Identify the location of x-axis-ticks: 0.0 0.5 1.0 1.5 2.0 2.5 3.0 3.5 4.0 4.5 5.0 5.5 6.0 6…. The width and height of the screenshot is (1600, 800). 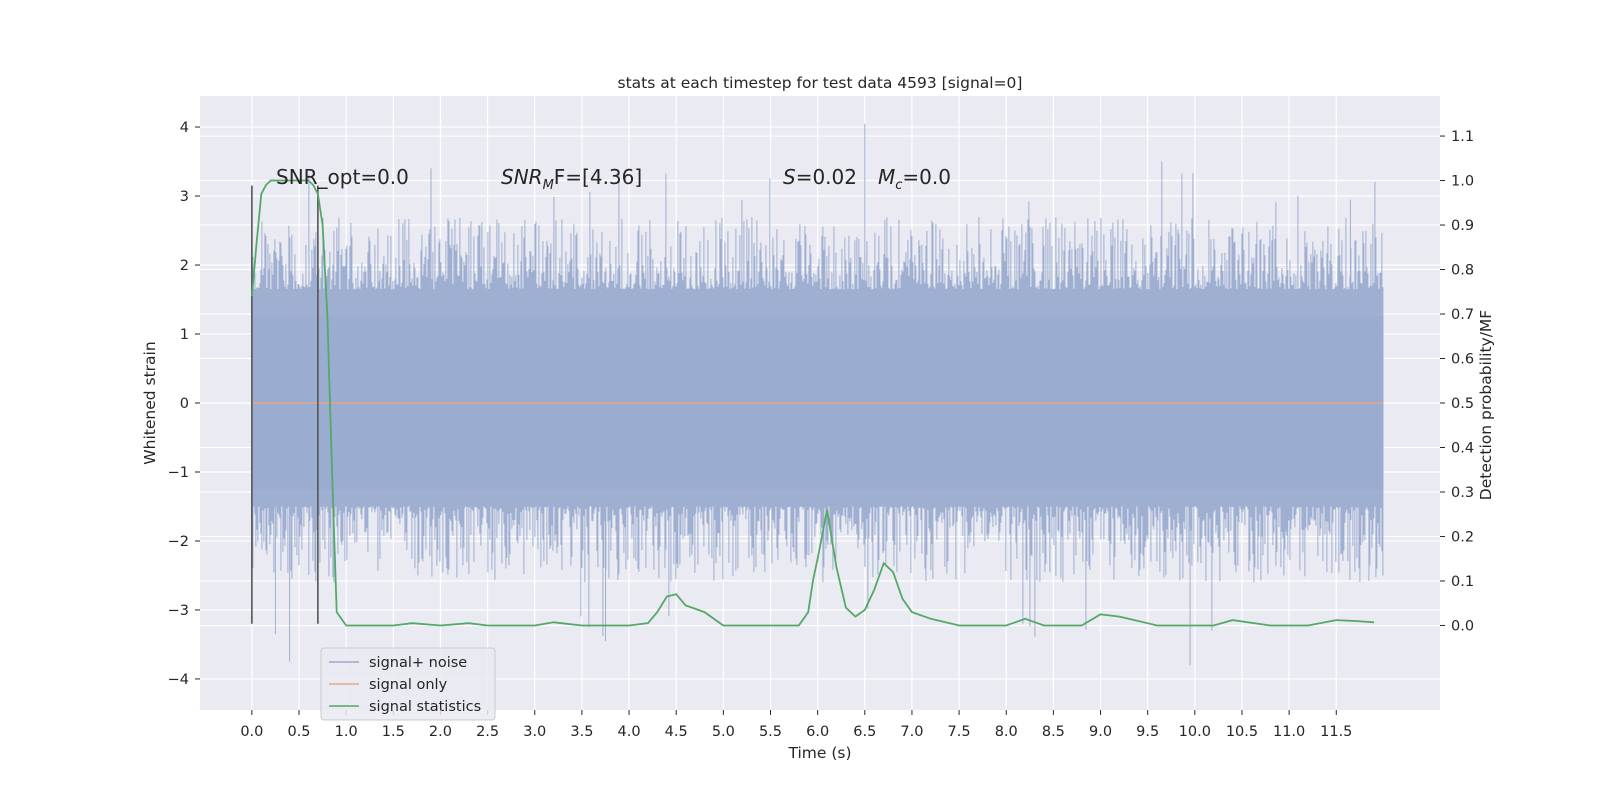
(796, 725).